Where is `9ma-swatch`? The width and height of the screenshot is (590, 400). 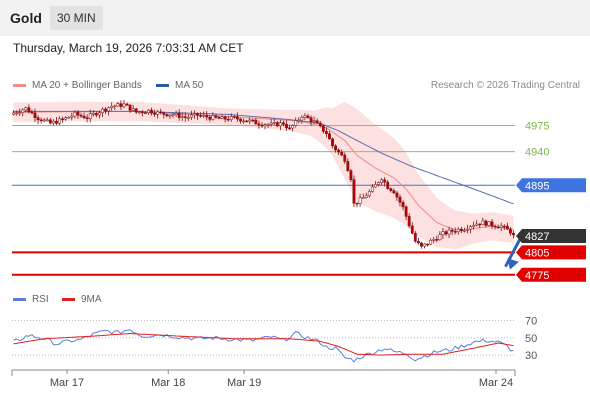 9ma-swatch is located at coordinates (68, 299).